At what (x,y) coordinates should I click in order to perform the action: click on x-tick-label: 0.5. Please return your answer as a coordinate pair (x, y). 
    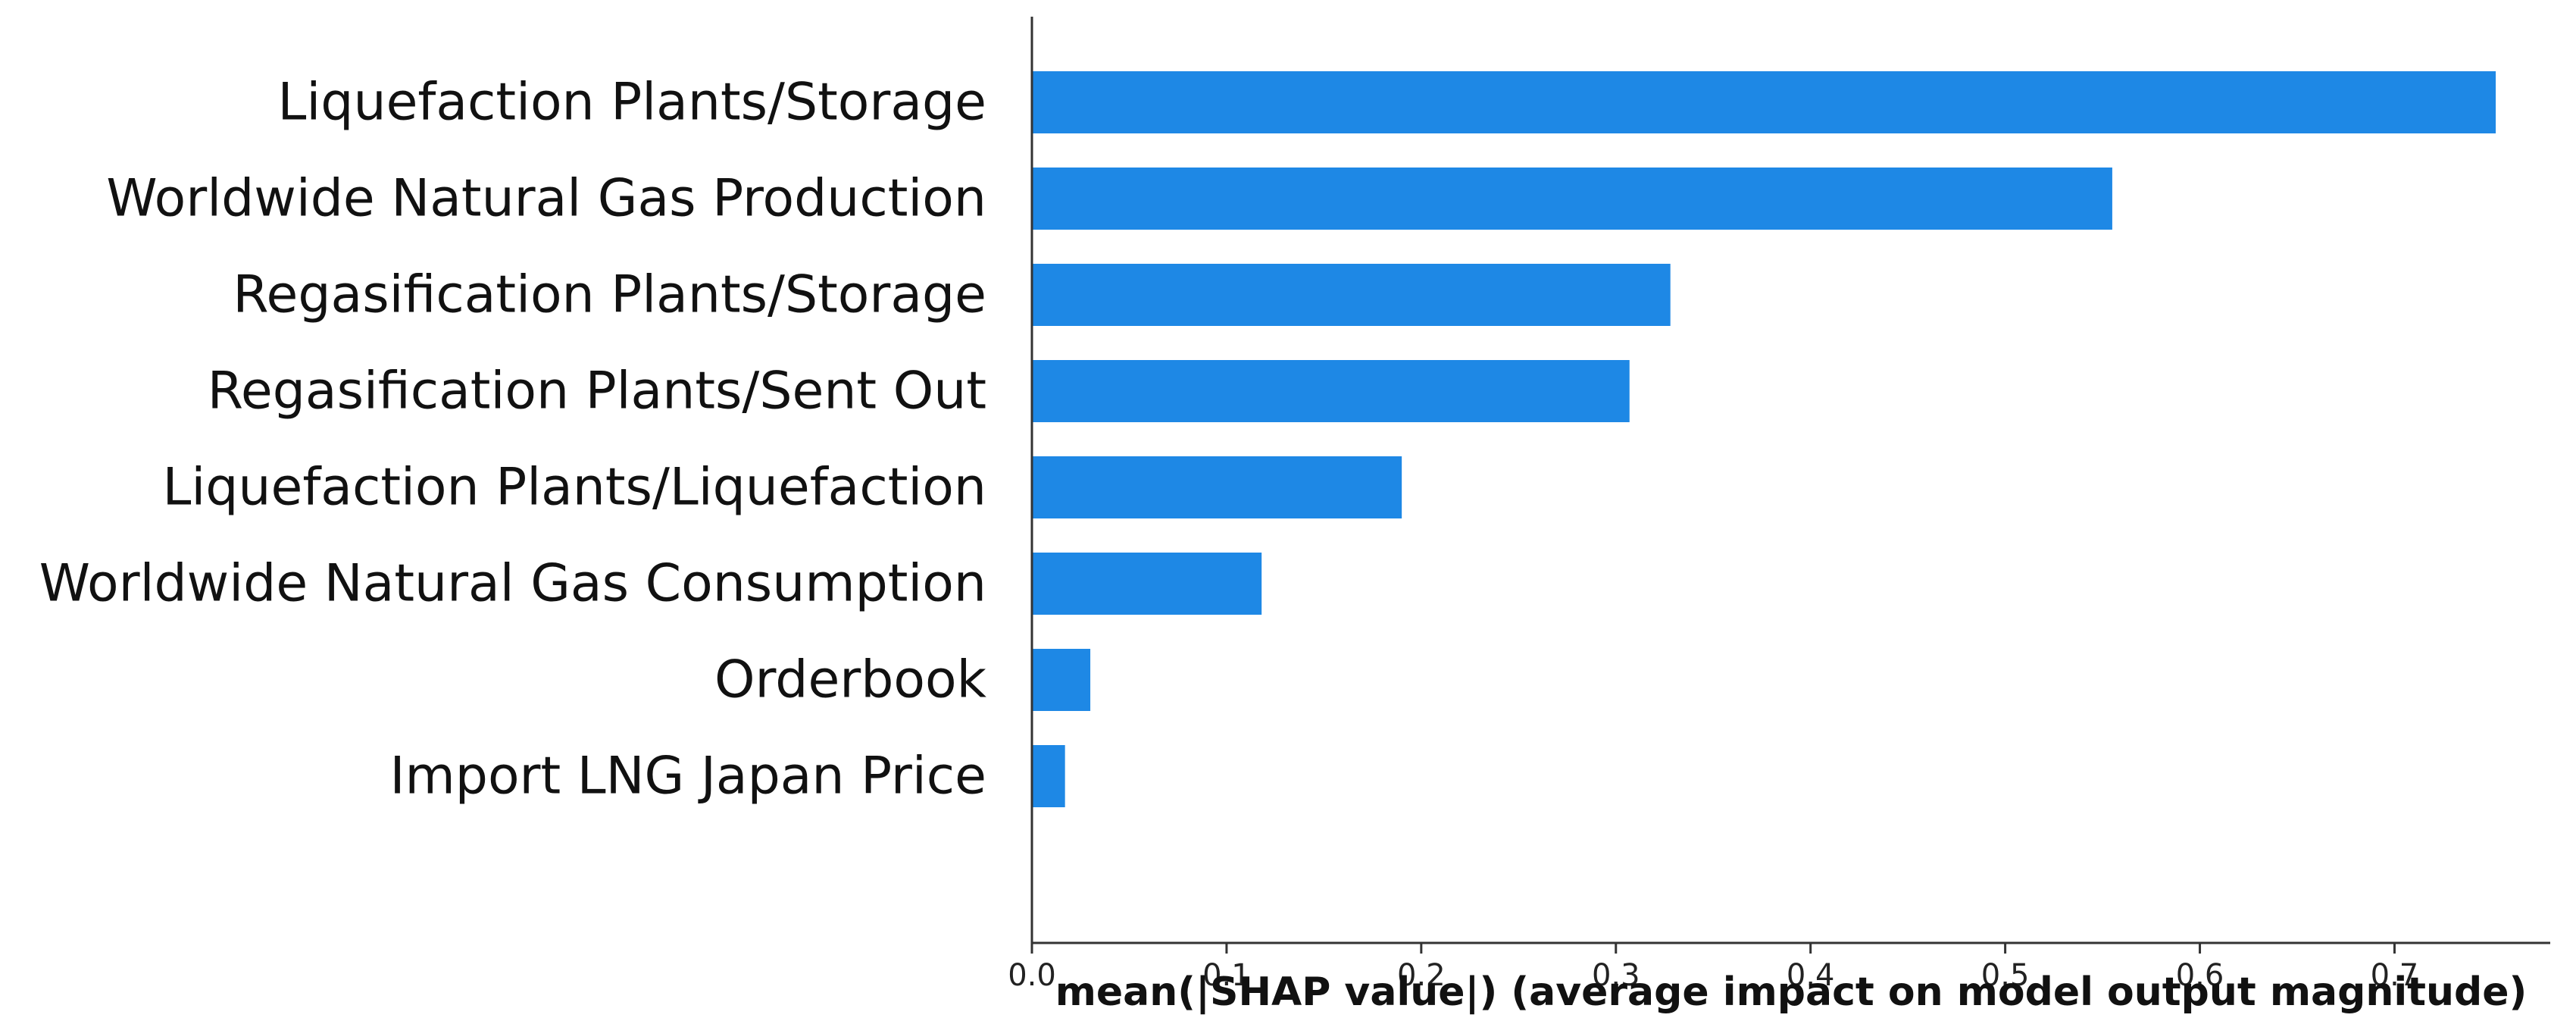
    Looking at the image, I should click on (2006, 975).